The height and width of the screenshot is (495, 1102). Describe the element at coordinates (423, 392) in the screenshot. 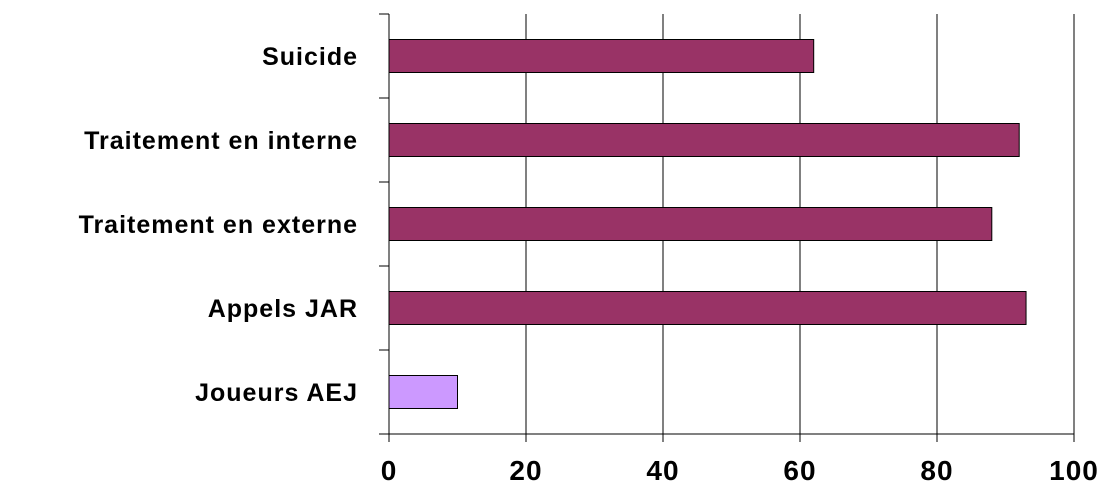

I see `bar-joueurs-aej` at that location.